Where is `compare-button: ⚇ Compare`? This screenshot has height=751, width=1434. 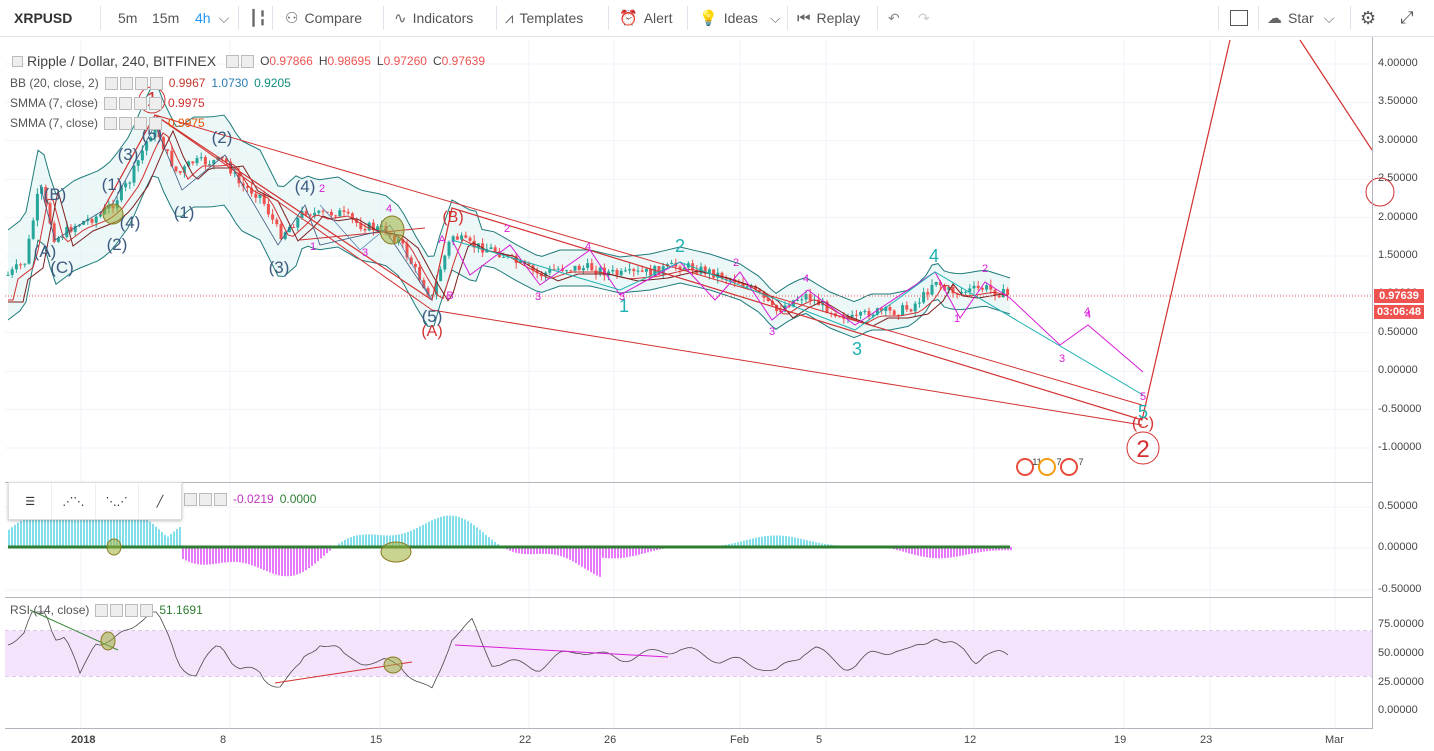 compare-button: ⚇ Compare is located at coordinates (323, 18).